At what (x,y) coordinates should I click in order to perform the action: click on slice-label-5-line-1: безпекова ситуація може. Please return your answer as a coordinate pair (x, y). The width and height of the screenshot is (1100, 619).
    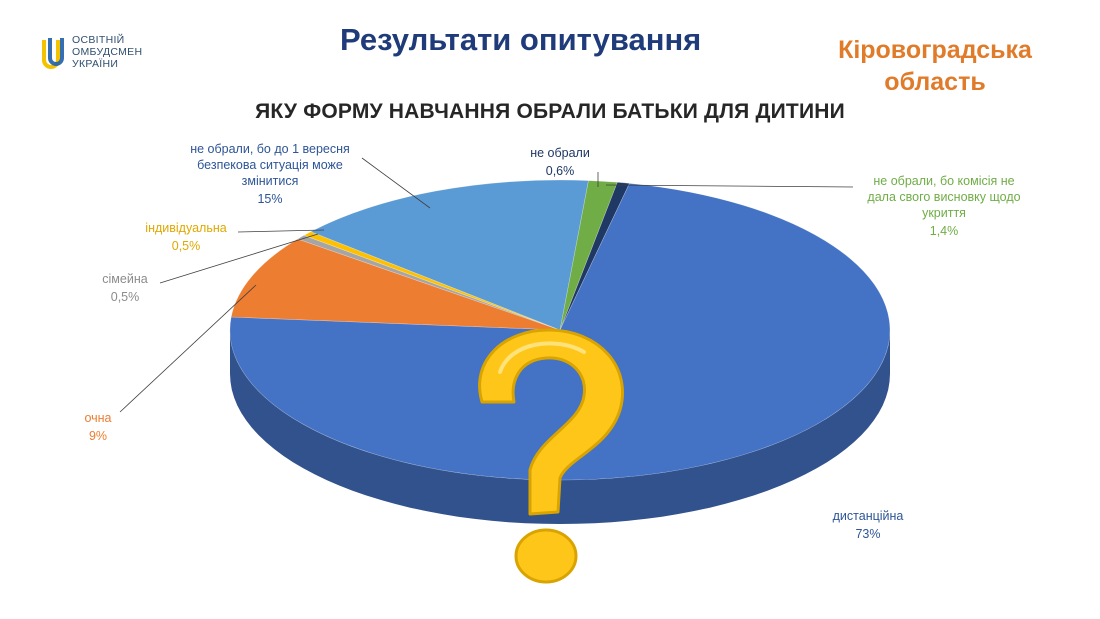
    Looking at the image, I should click on (270, 165).